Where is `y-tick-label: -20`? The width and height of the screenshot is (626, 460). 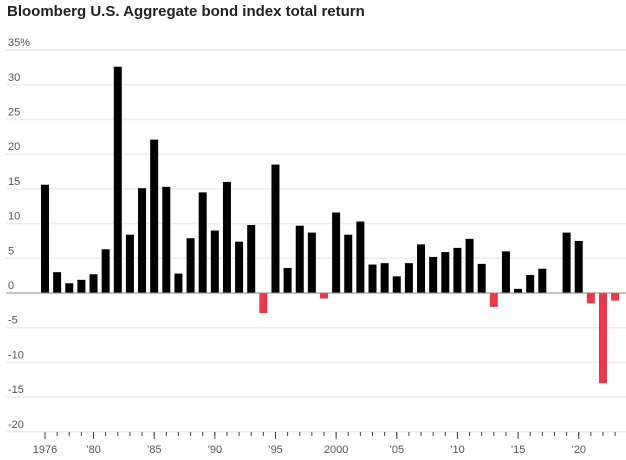
y-tick-label: -20 is located at coordinates (16, 425).